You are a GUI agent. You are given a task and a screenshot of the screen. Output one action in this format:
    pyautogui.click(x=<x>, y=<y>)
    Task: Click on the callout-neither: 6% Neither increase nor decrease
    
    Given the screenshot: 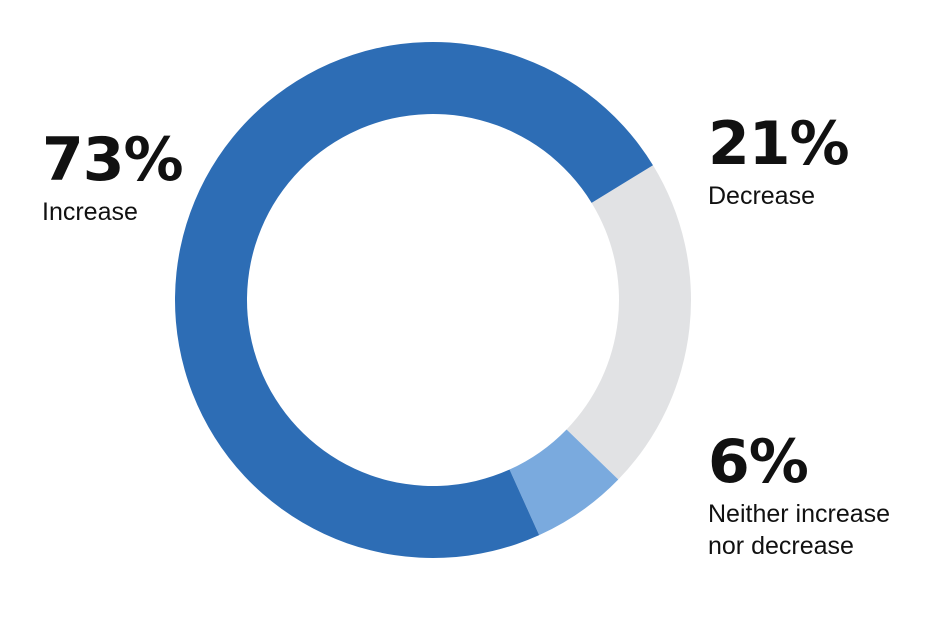 What is the action you would take?
    pyautogui.click(x=799, y=496)
    